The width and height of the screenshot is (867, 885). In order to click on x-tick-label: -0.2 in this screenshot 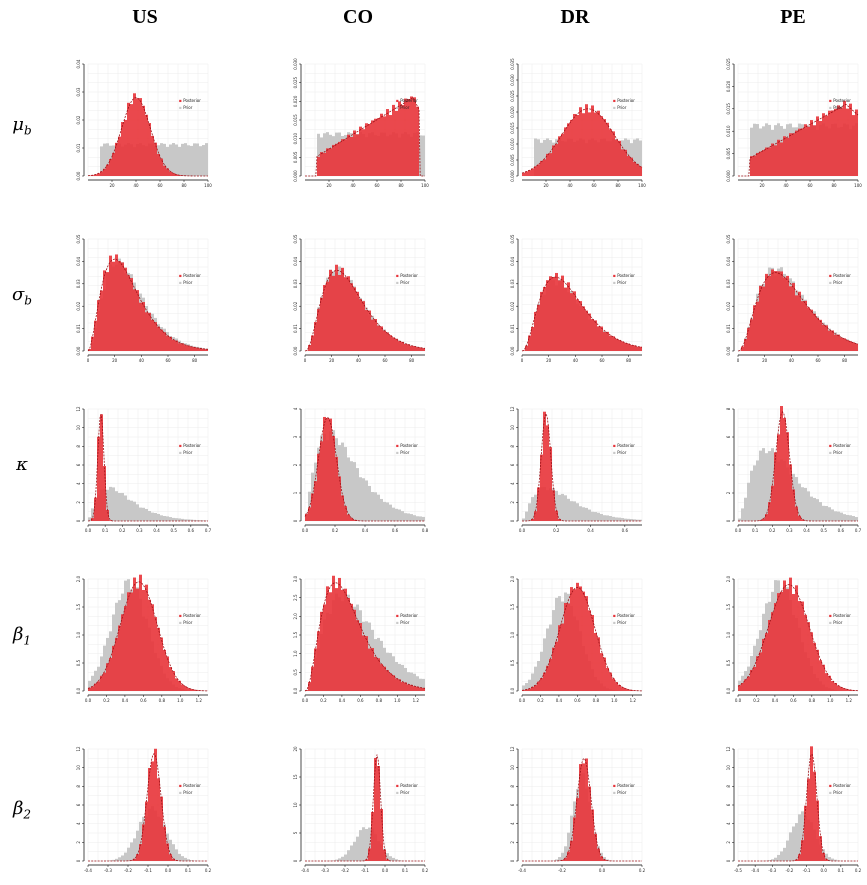, I will do `click(790, 870)`.